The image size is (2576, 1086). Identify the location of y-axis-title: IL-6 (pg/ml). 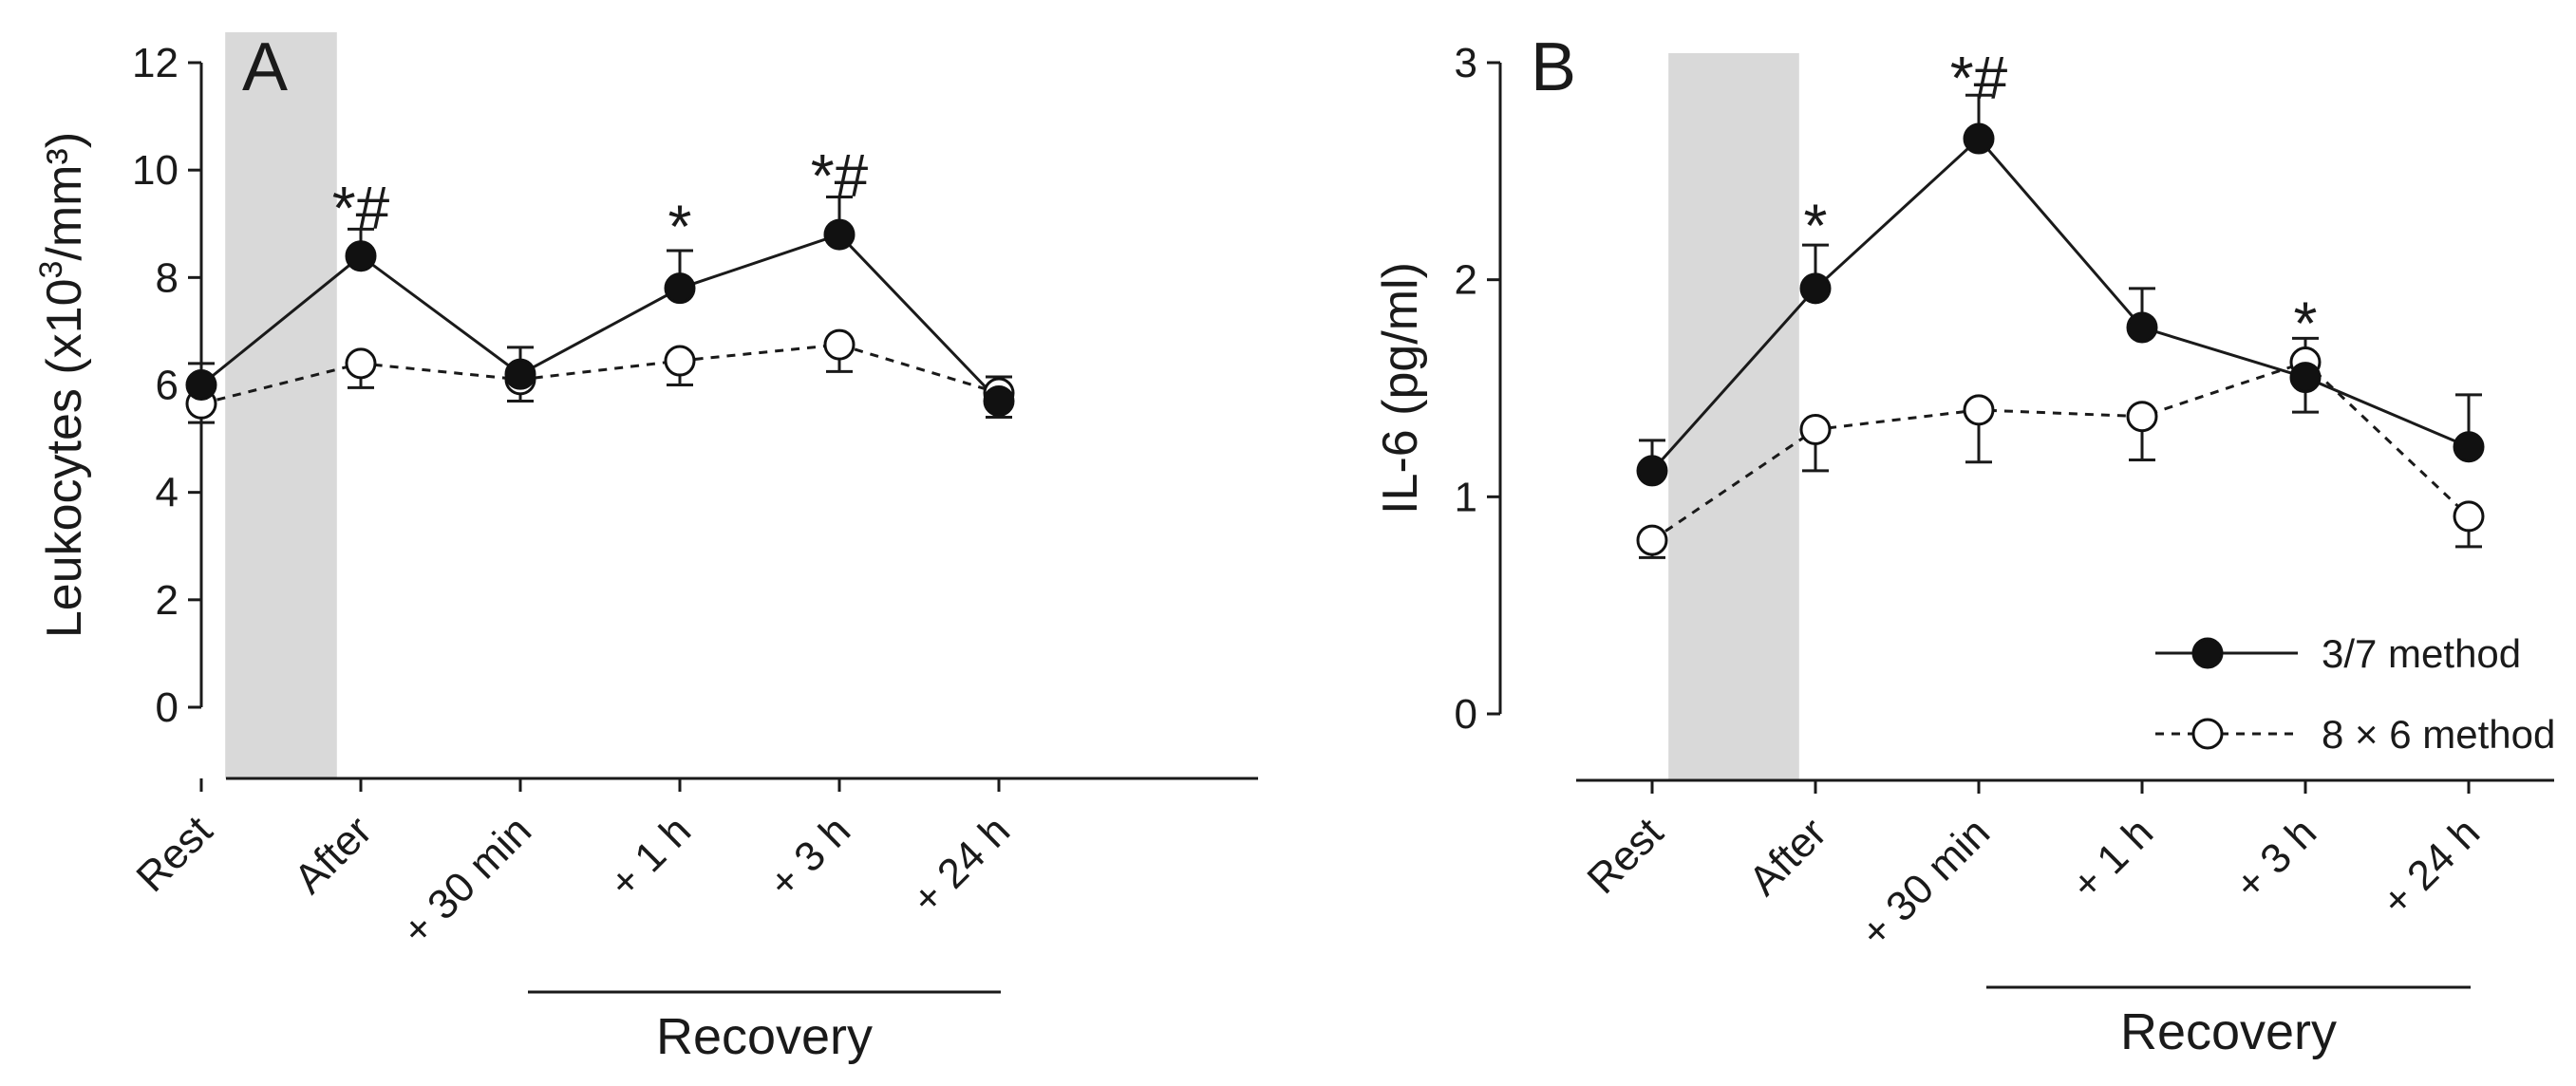
(1400, 388).